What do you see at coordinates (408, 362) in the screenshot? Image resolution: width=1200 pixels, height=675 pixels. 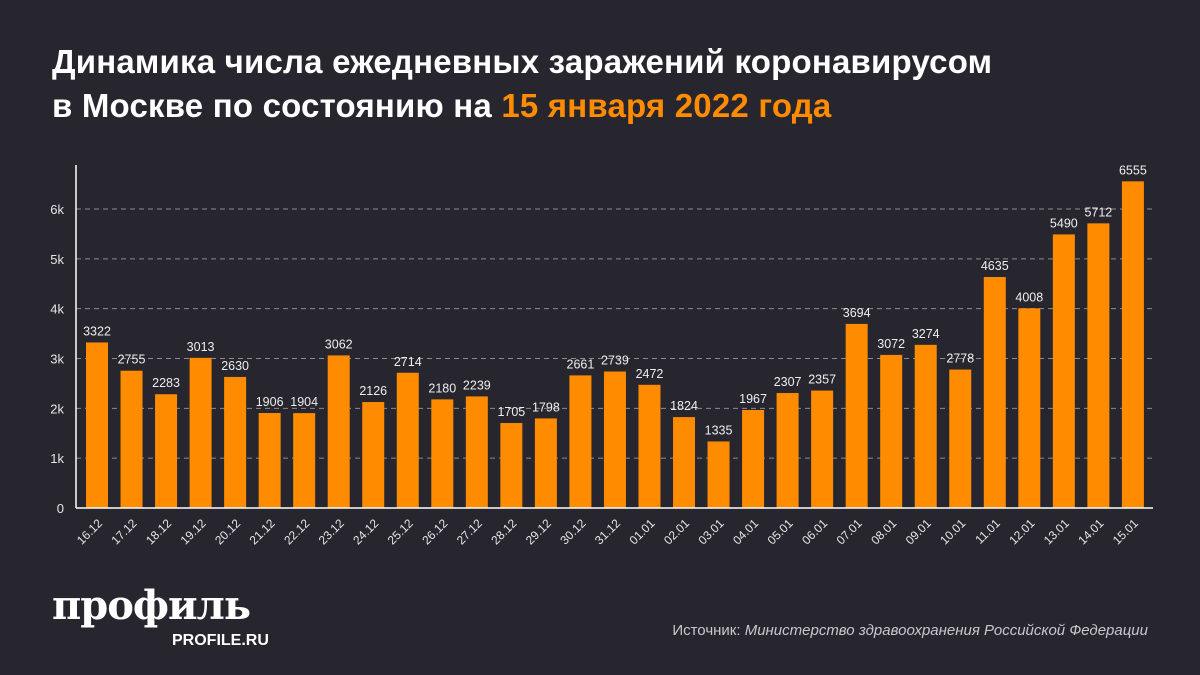 I see `data-label: 2714` at bounding box center [408, 362].